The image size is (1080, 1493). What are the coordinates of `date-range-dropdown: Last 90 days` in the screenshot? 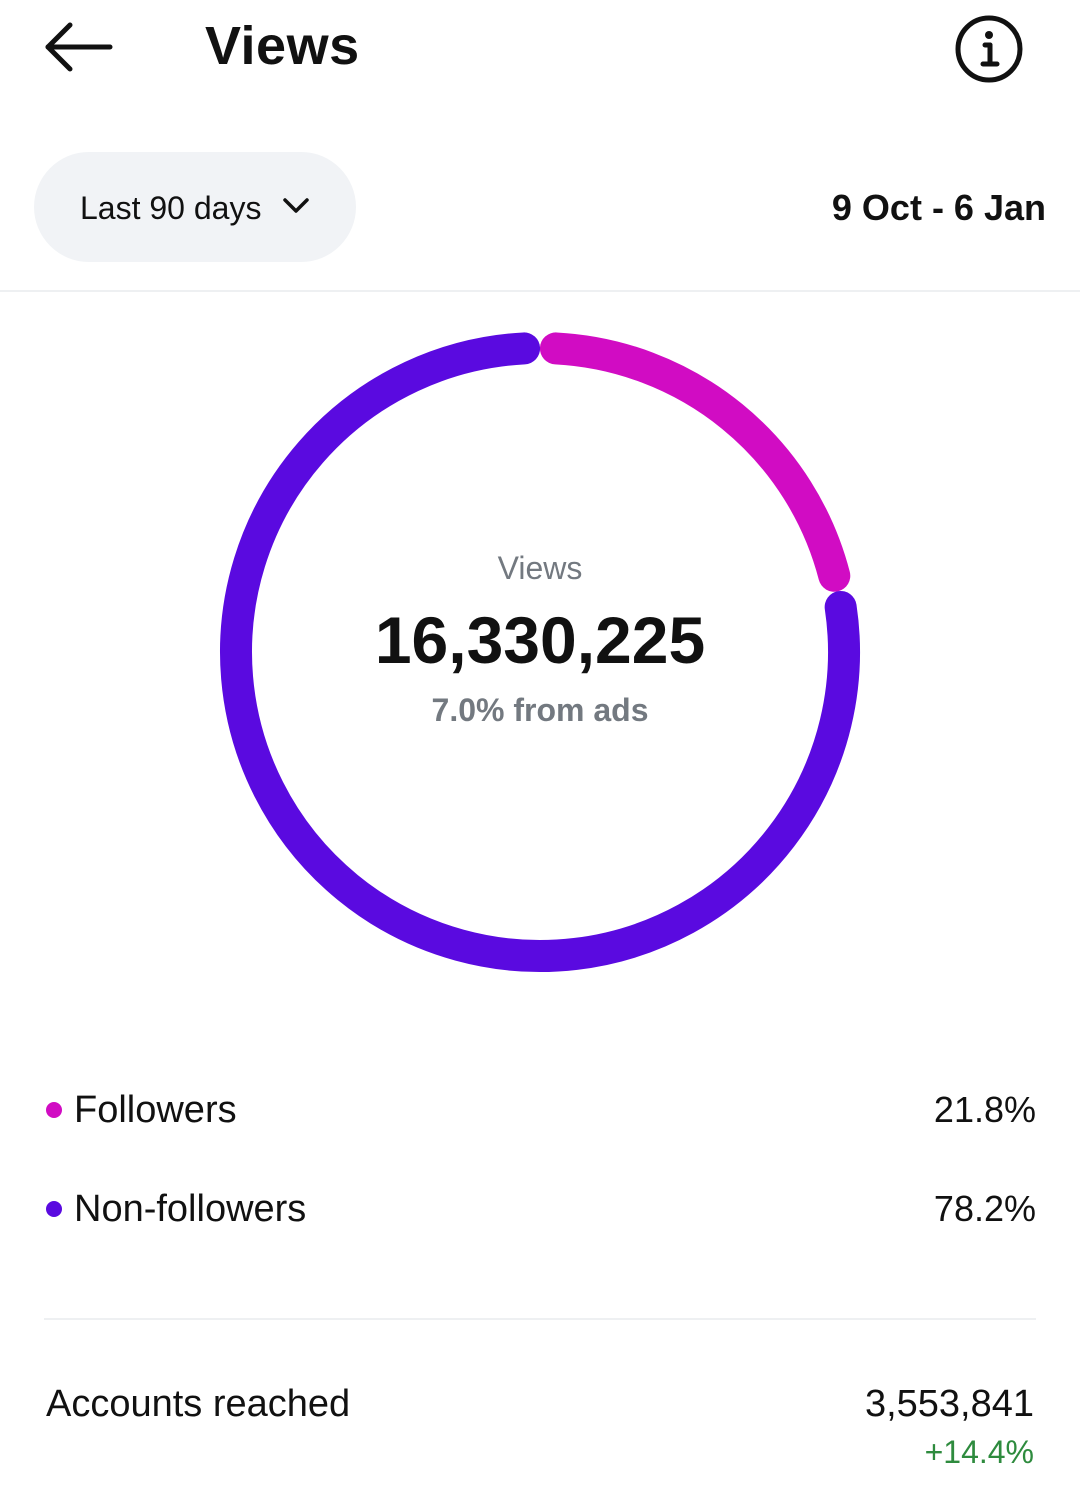 It's located at (195, 207).